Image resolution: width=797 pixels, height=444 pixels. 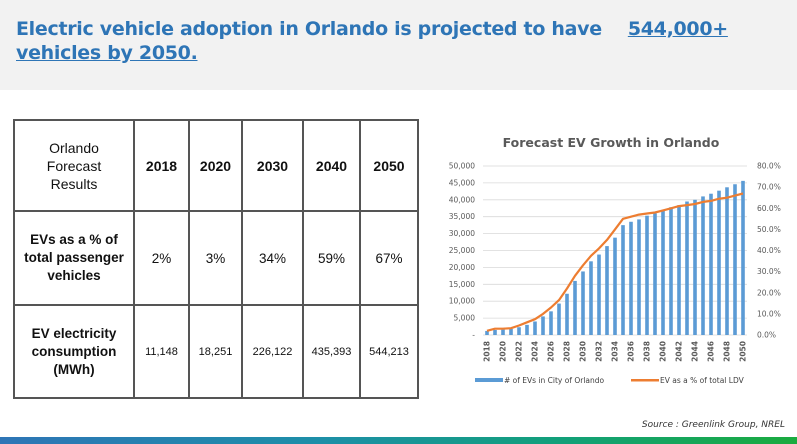 I want to click on left-axis-tick-label: 40,000, so click(x=462, y=199).